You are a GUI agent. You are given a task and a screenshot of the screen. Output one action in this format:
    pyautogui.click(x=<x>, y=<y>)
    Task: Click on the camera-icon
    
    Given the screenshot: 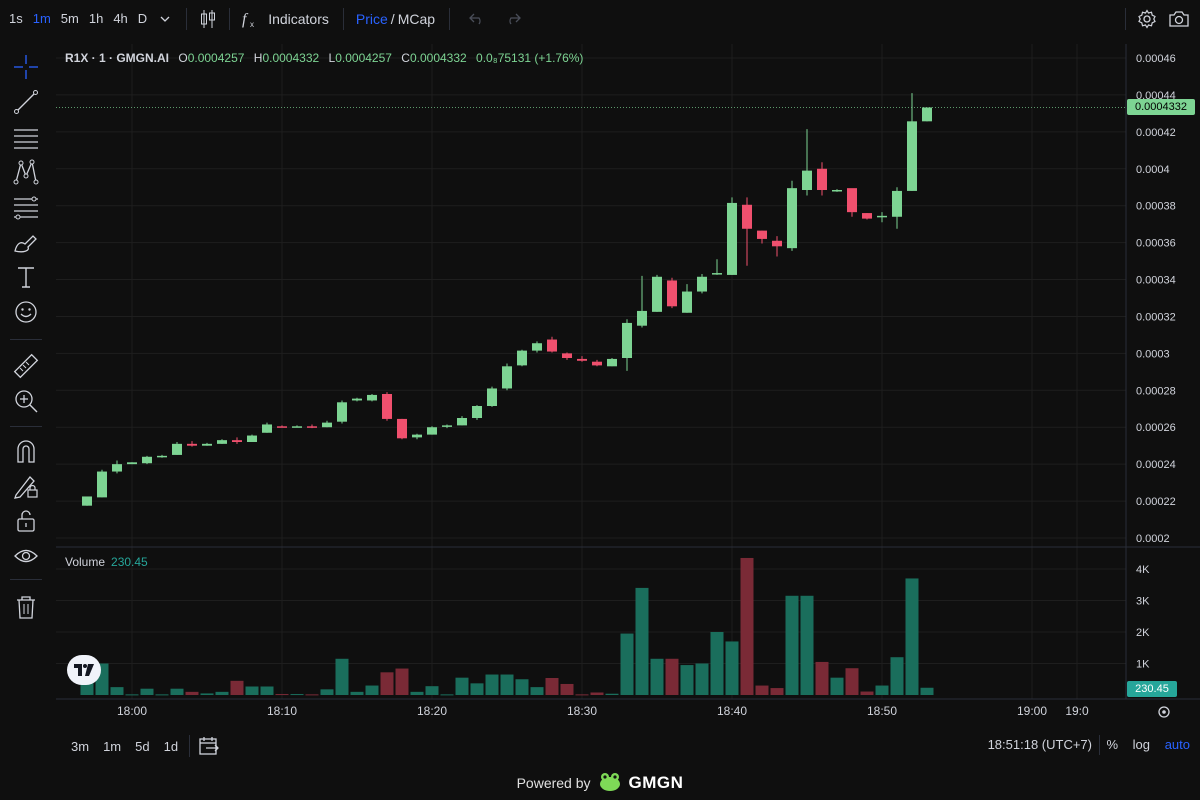 What is the action you would take?
    pyautogui.click(x=1179, y=19)
    